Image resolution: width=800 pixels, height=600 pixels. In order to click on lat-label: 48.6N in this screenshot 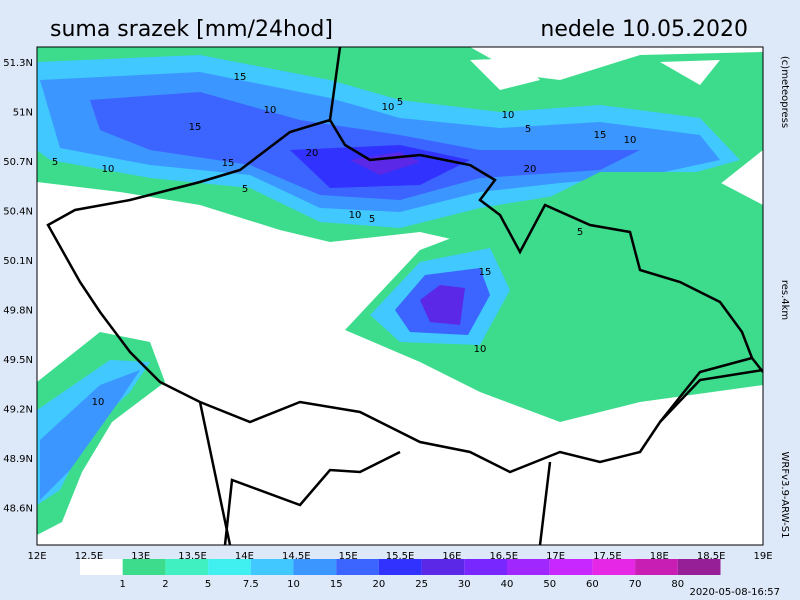, I will do `click(18, 509)`.